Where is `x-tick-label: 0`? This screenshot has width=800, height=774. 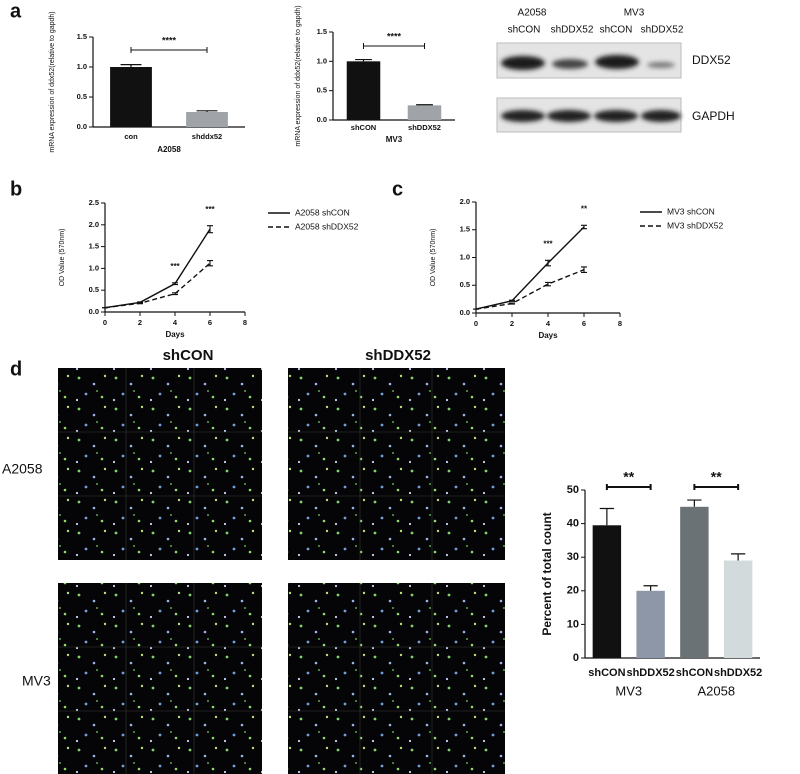
x-tick-label: 0 is located at coordinates (476, 323).